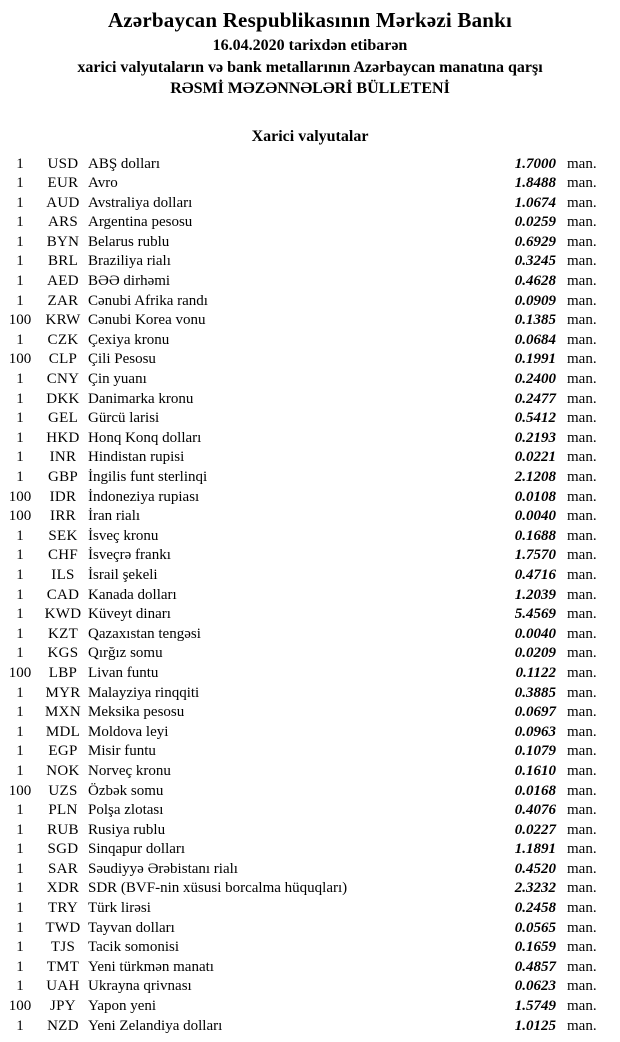  I want to click on code-cell: CLP, so click(63, 359).